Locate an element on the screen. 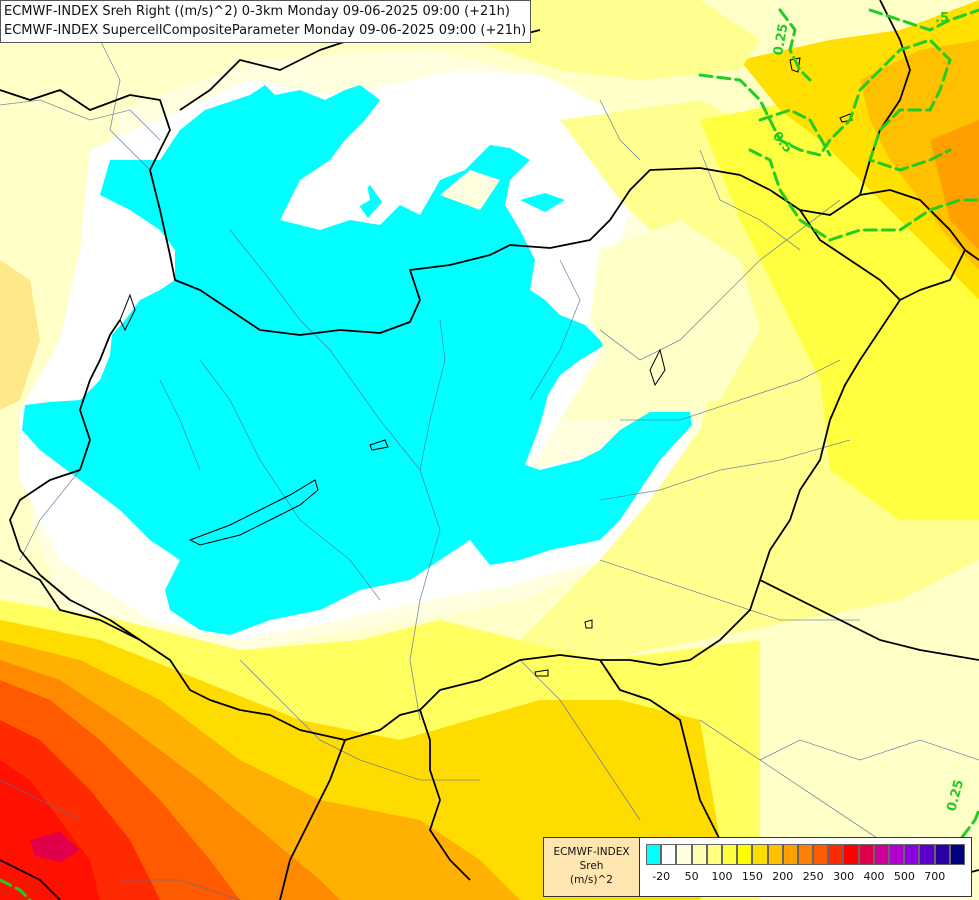 The width and height of the screenshot is (979, 900). legend-label-line-1: ECMWF-INDEX is located at coordinates (591, 852).